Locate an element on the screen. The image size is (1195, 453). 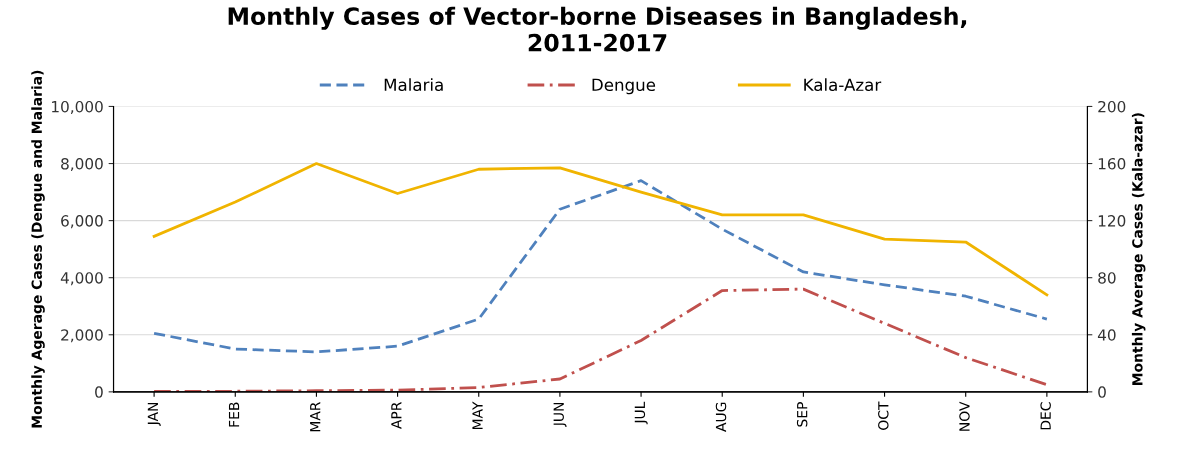
legend-label: Malaria is located at coordinates (413, 85).